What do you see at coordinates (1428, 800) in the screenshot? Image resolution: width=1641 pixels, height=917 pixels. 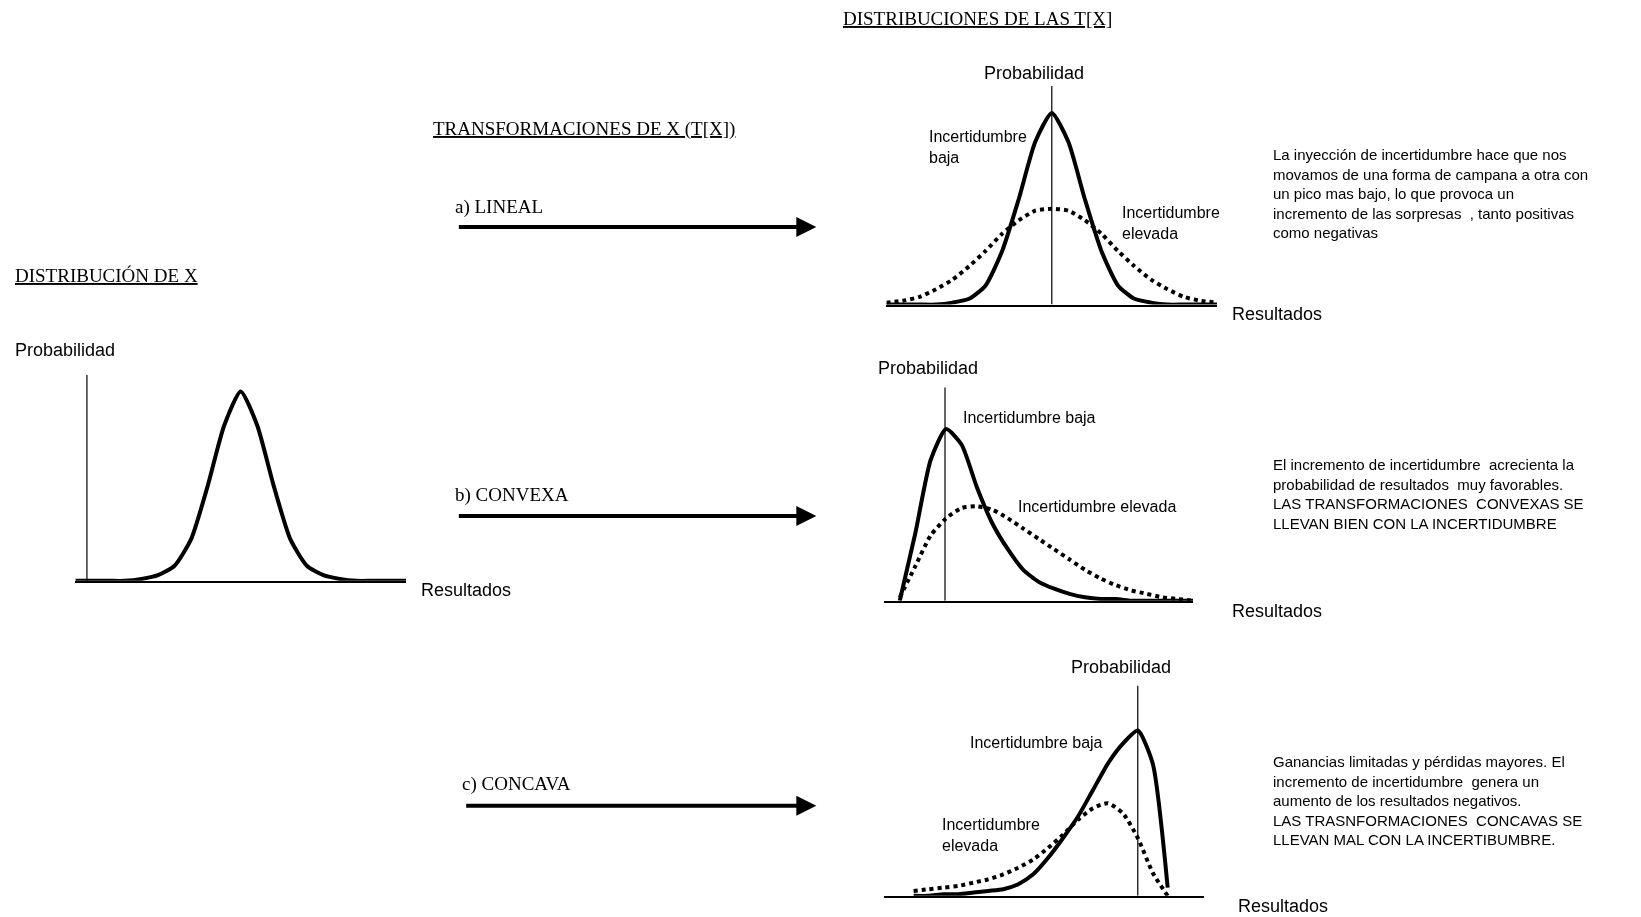 I see `text: Ganancias limitadas y pérdidas mayores. El incremento de incertidumbre genera un aumento de los resultados negativos. LAS TRASNFORMACIONES CONCAVAS SE LLEVAN MAL CON LA INCERTIBUMBRE.` at bounding box center [1428, 800].